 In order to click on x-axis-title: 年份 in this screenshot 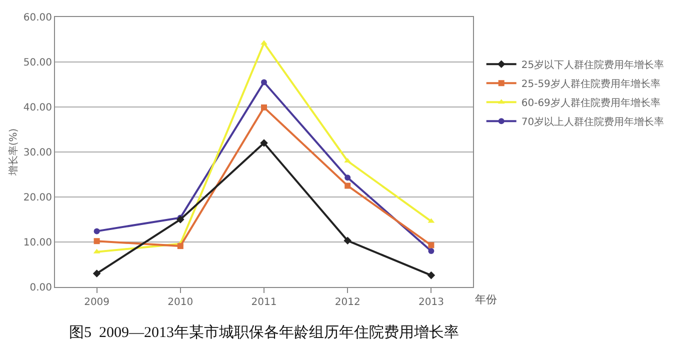, I will do `click(486, 299)`.